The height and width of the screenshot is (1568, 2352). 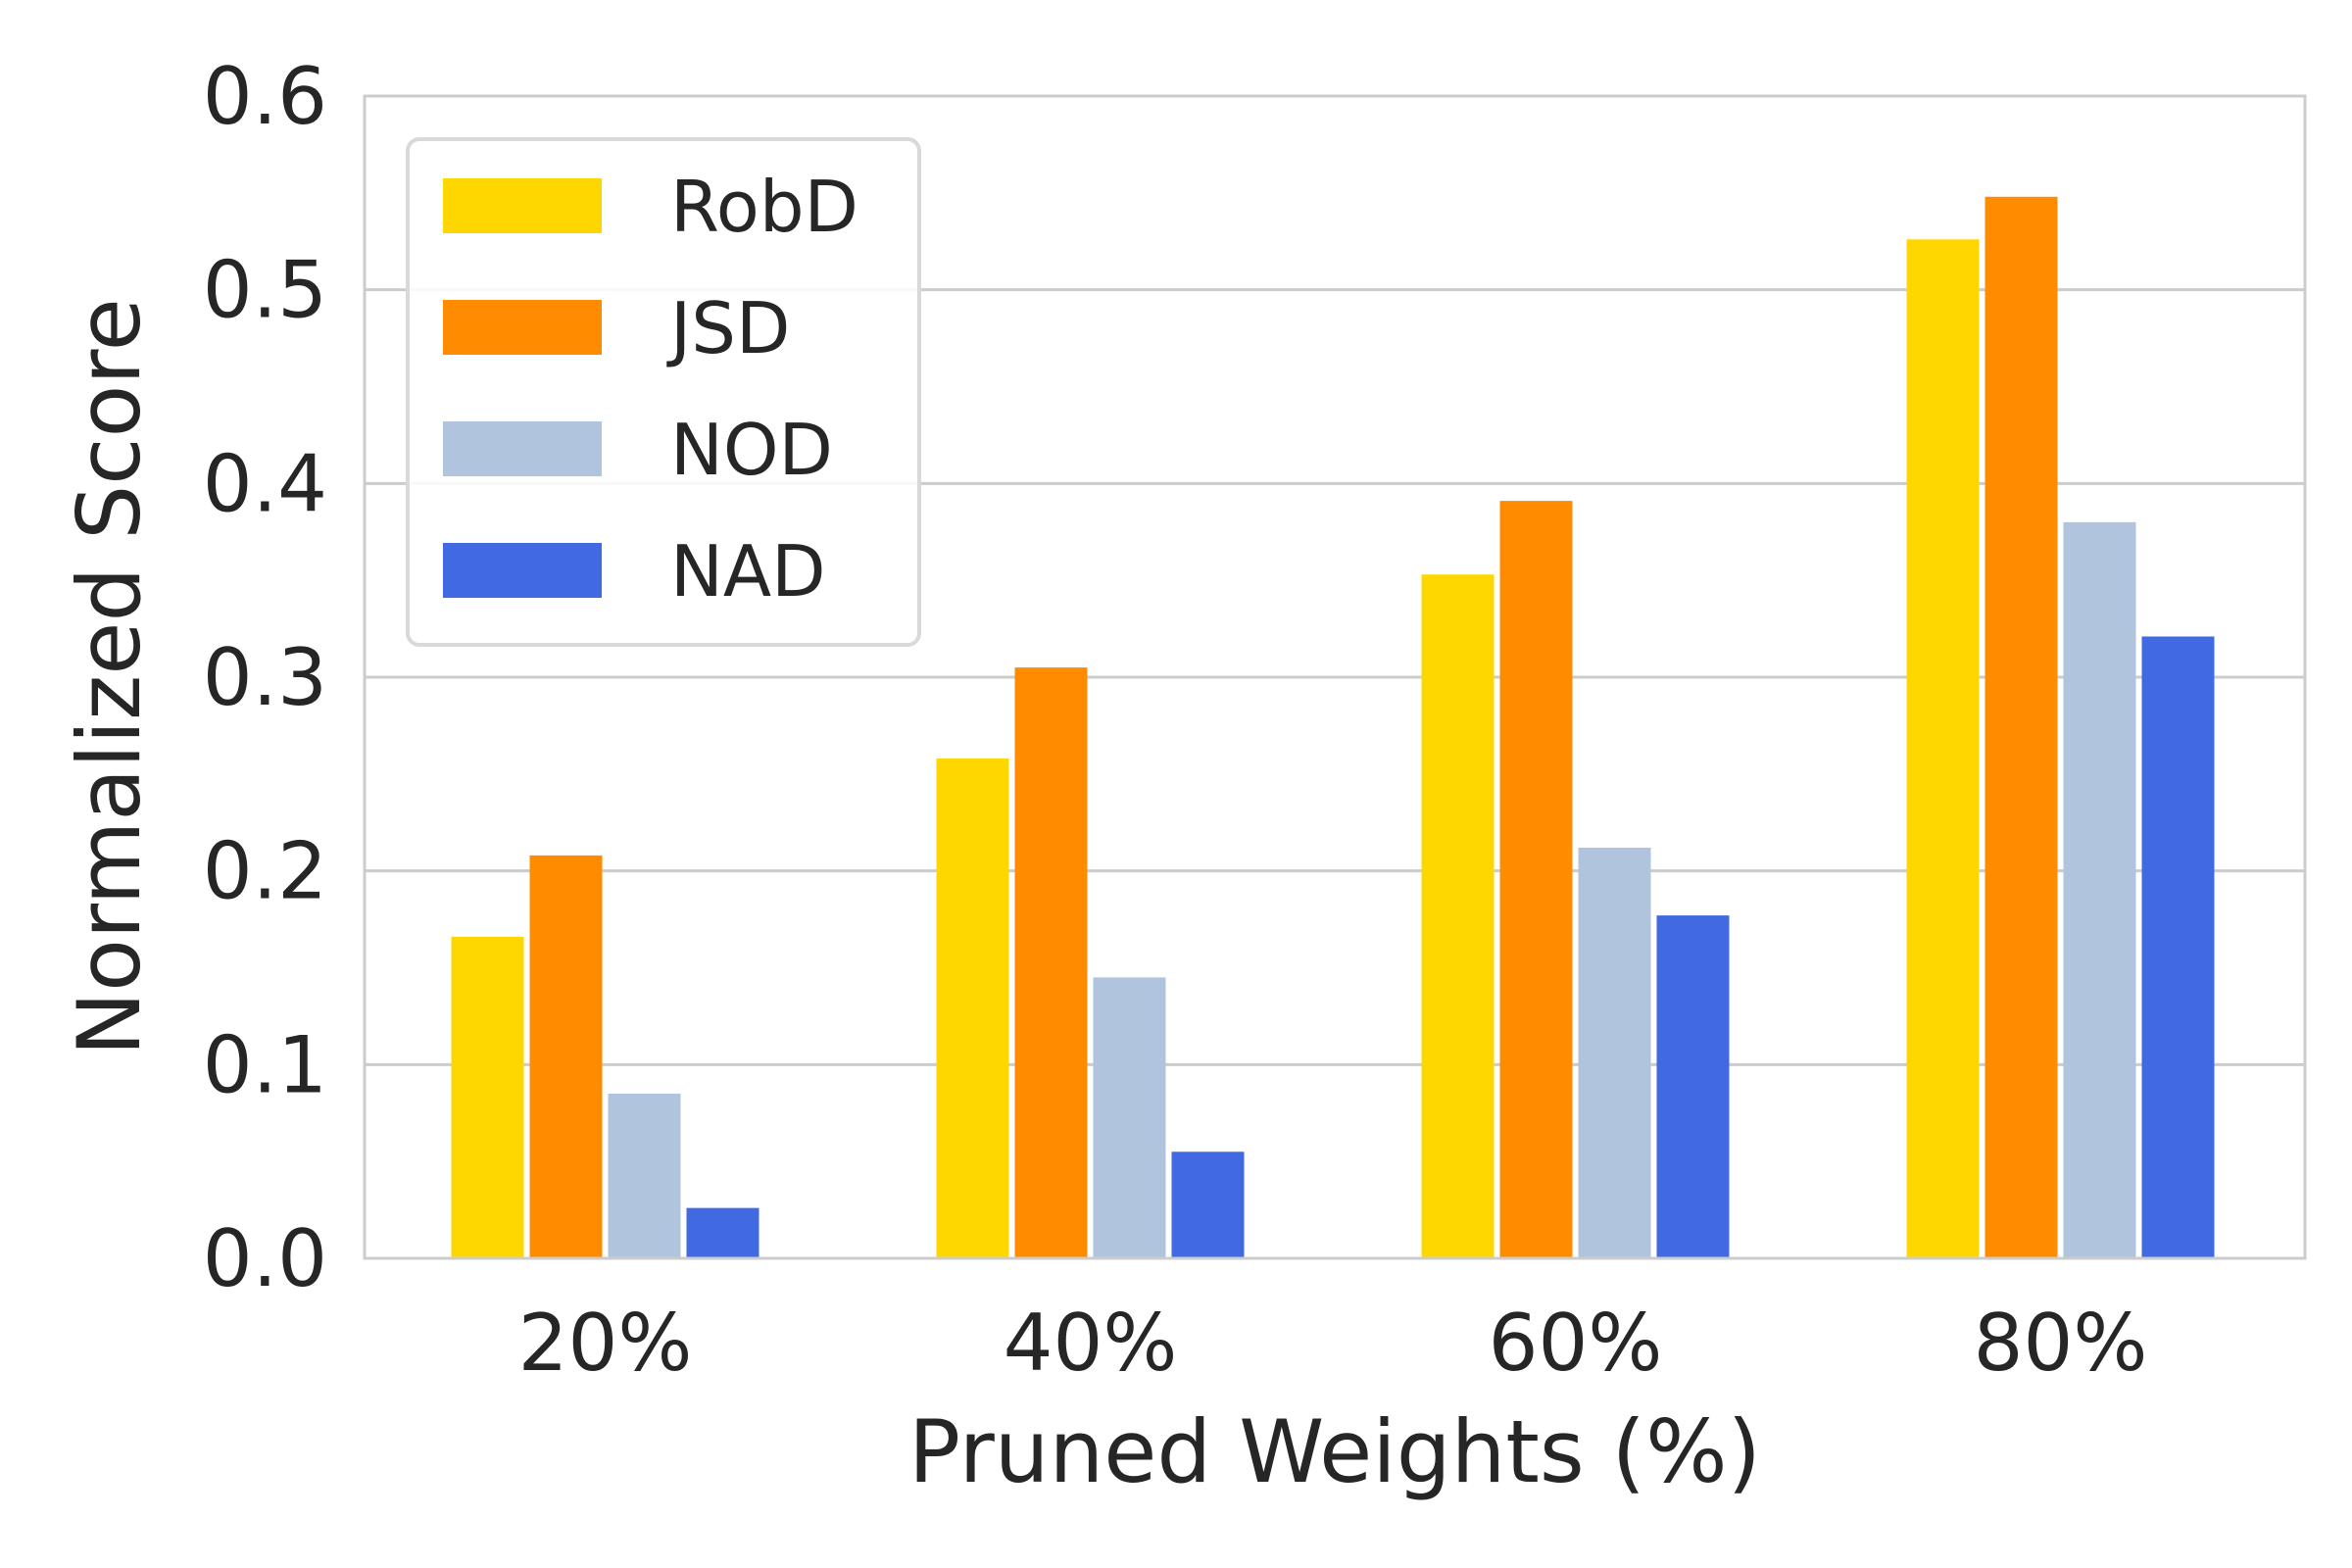 I want to click on bar-nod-80pct, so click(x=2099, y=889).